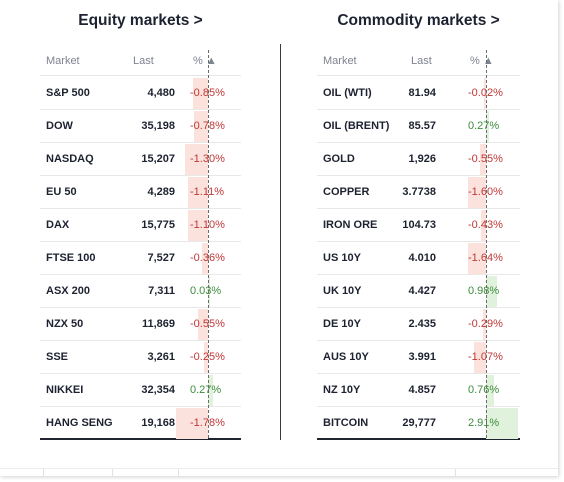  I want to click on table-row: ASX 200 7,311 0.03%, so click(140, 291).